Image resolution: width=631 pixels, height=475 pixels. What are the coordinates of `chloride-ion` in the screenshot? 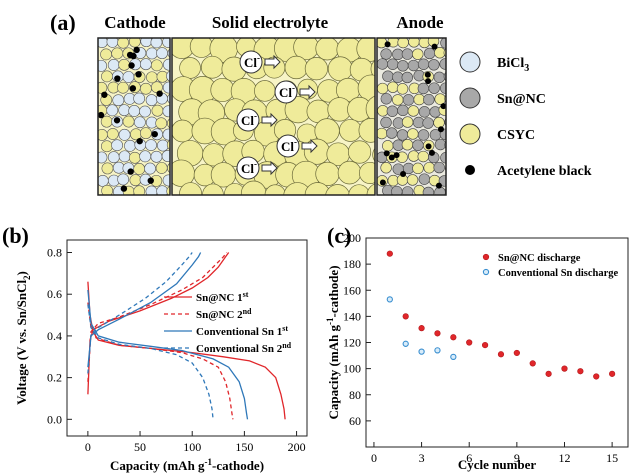 It's located at (248, 168).